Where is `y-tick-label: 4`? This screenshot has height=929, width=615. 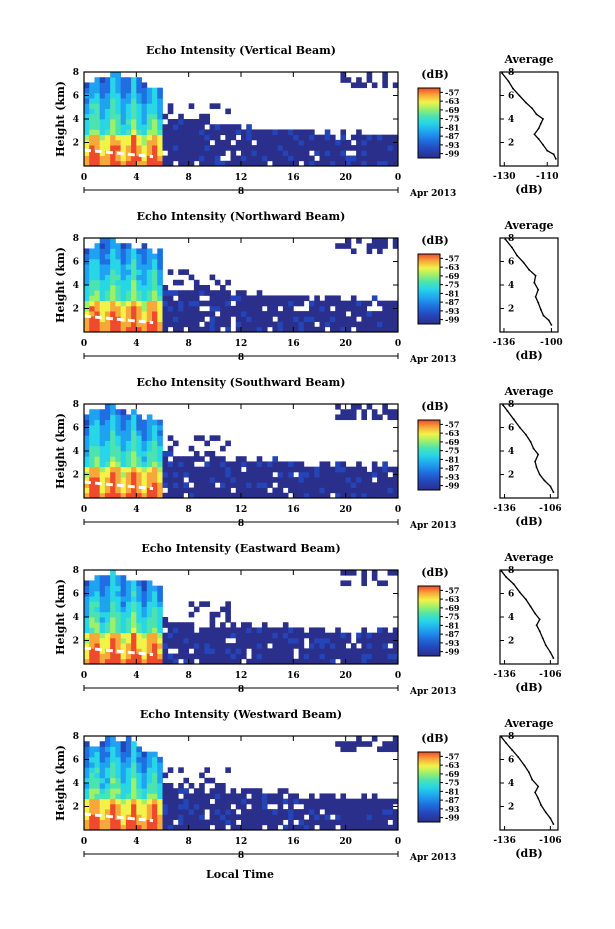
y-tick-label: 4 is located at coordinates (76, 120).